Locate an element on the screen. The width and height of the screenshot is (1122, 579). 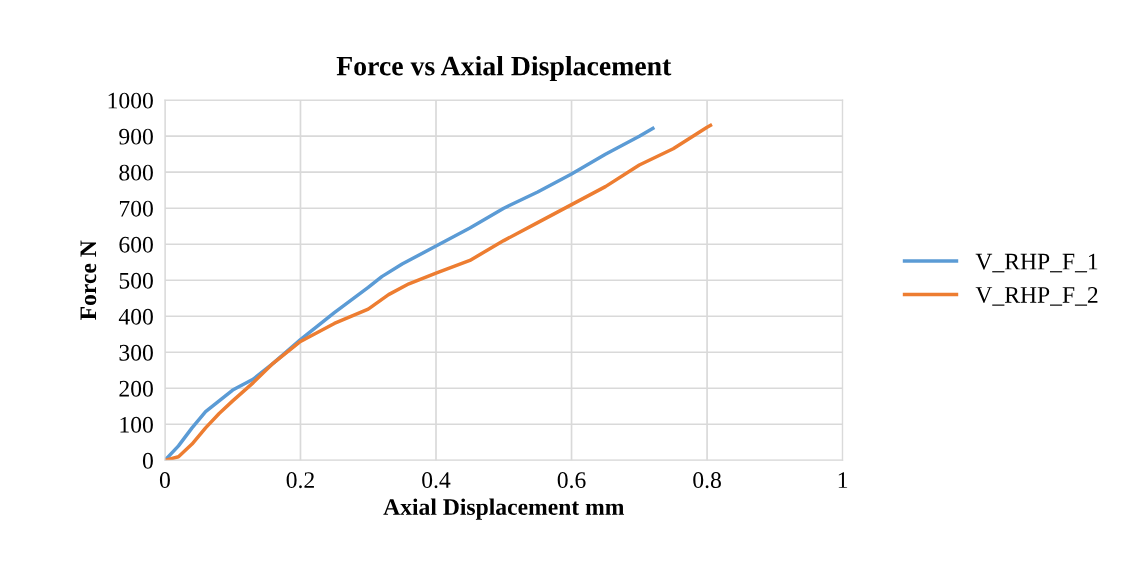
legend-label: V_RHP_F_1 is located at coordinates (1036, 263).